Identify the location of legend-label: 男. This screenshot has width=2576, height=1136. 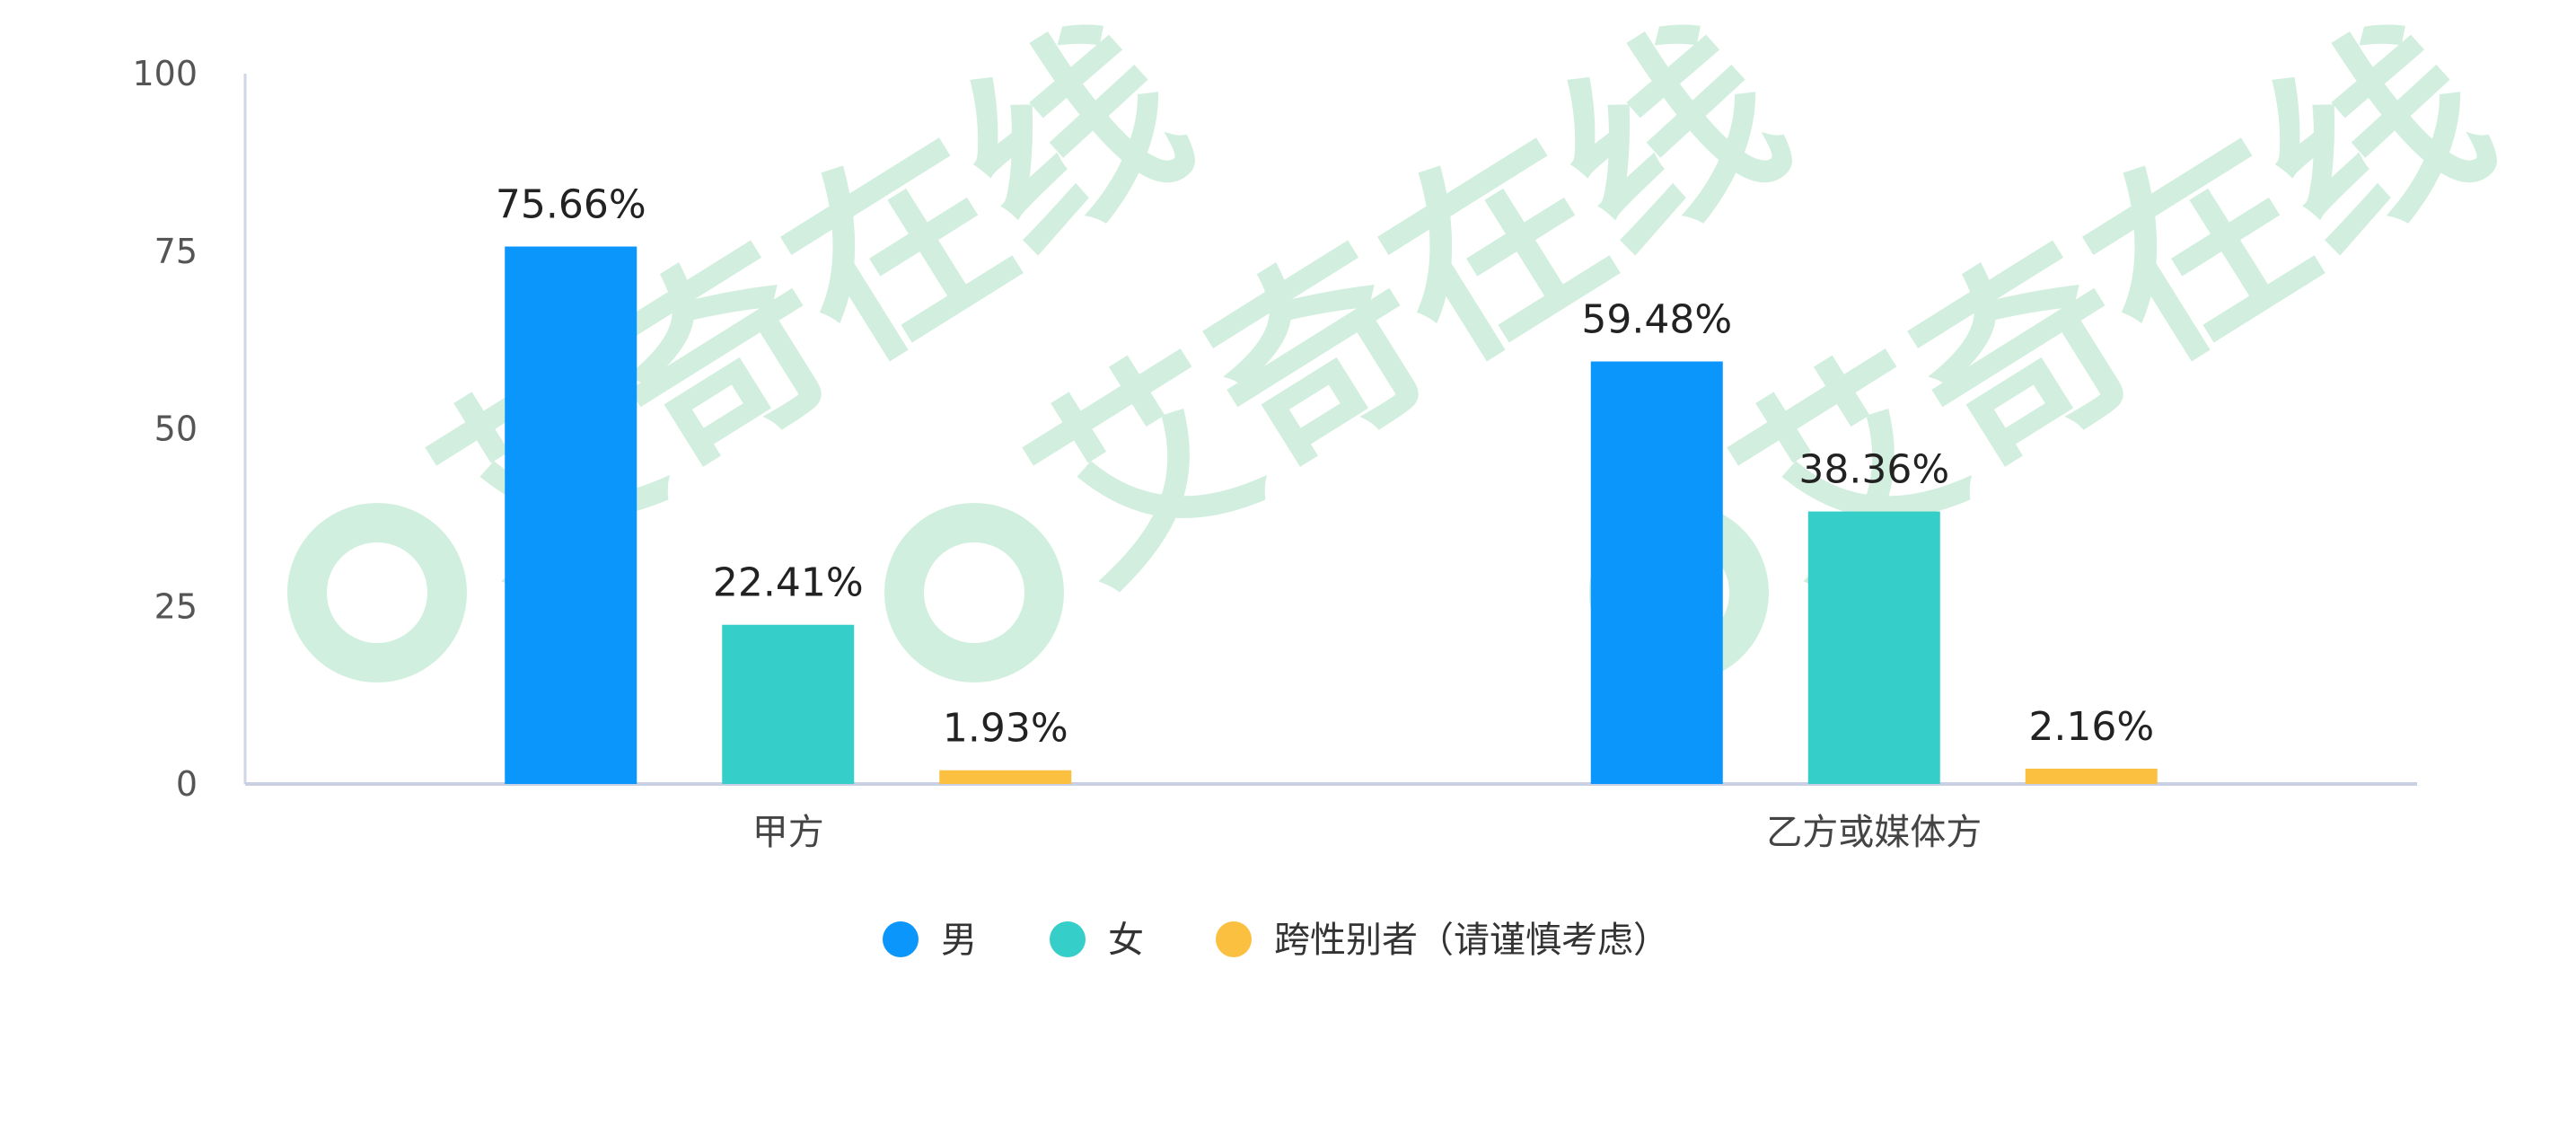
(959, 940).